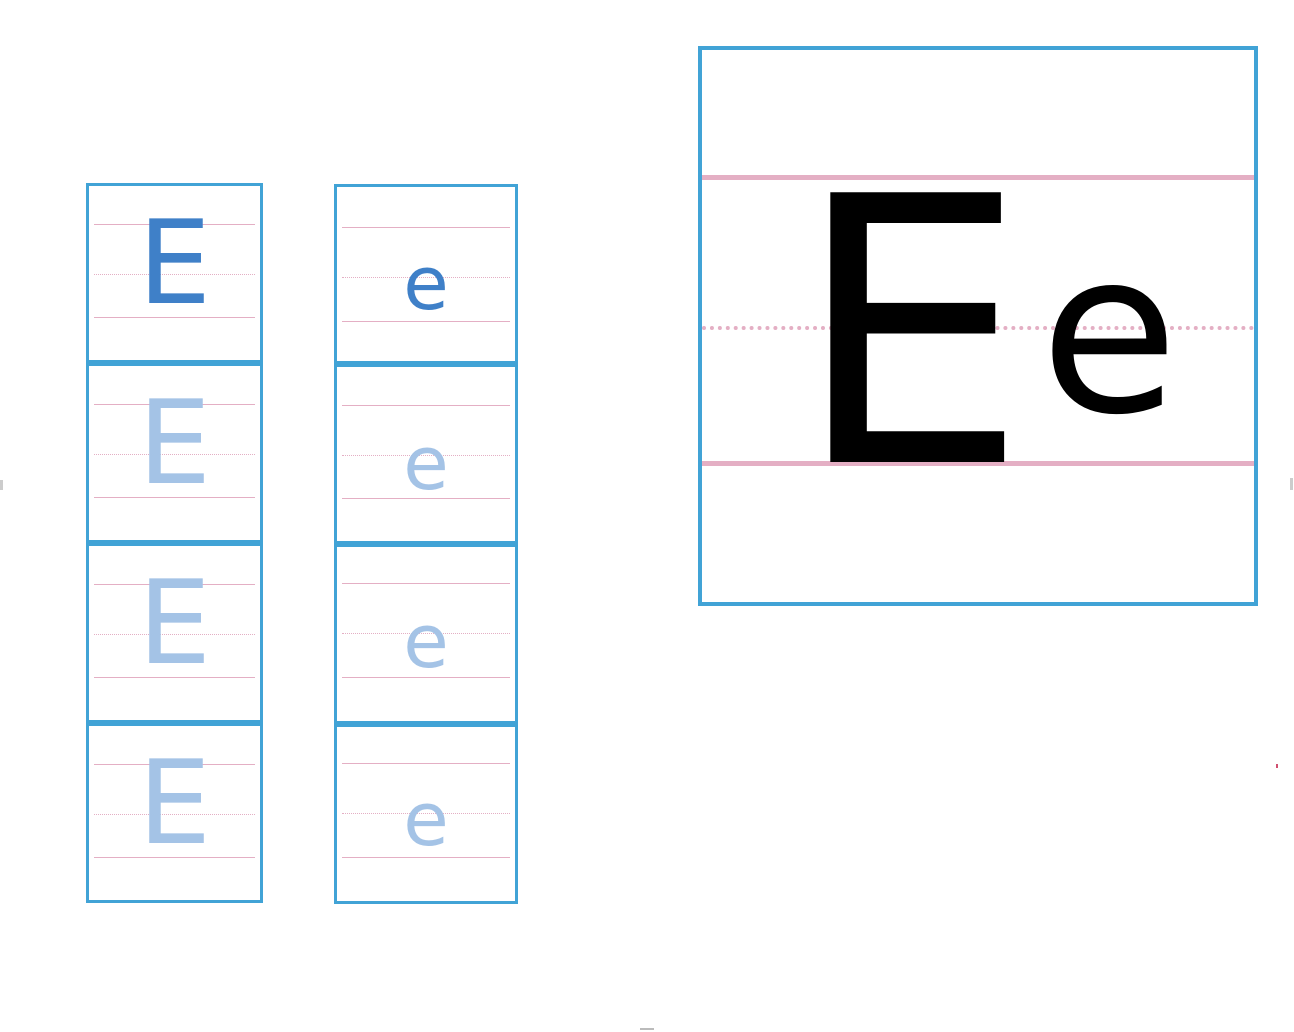 Image resolution: width=1294 pixels, height=1032 pixels. Describe the element at coordinates (426, 284) in the screenshot. I see `model-letter-lower: e` at that location.